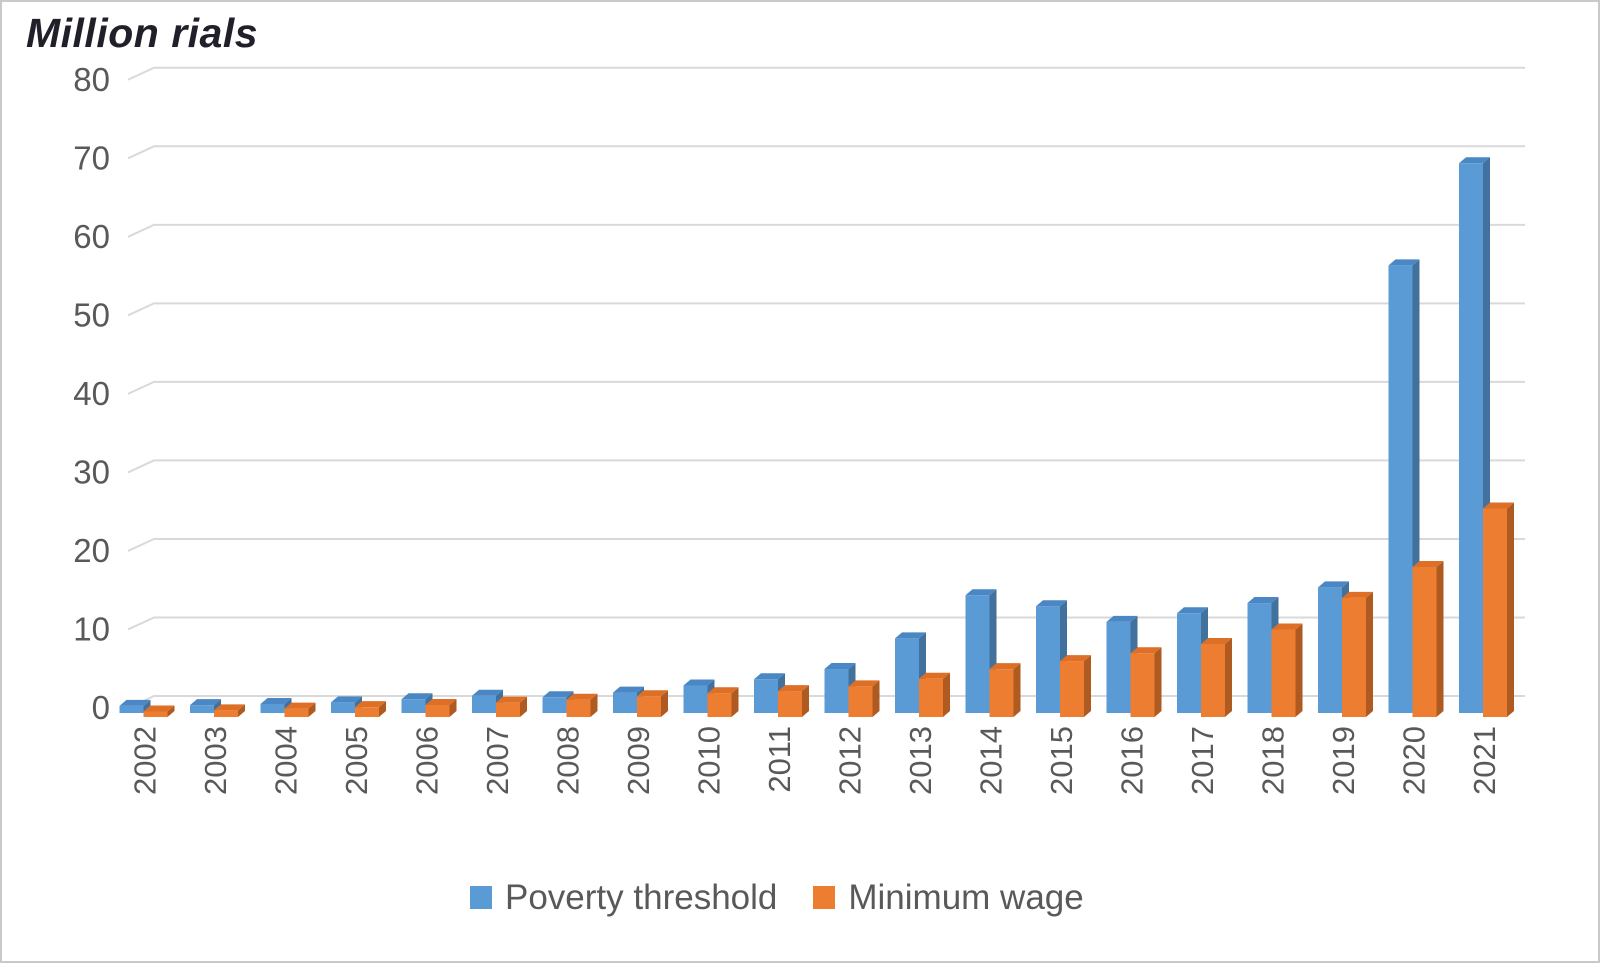 This screenshot has height=963, width=1600. Describe the element at coordinates (91, 236) in the screenshot. I see `y-tick-label-60: 60` at that location.